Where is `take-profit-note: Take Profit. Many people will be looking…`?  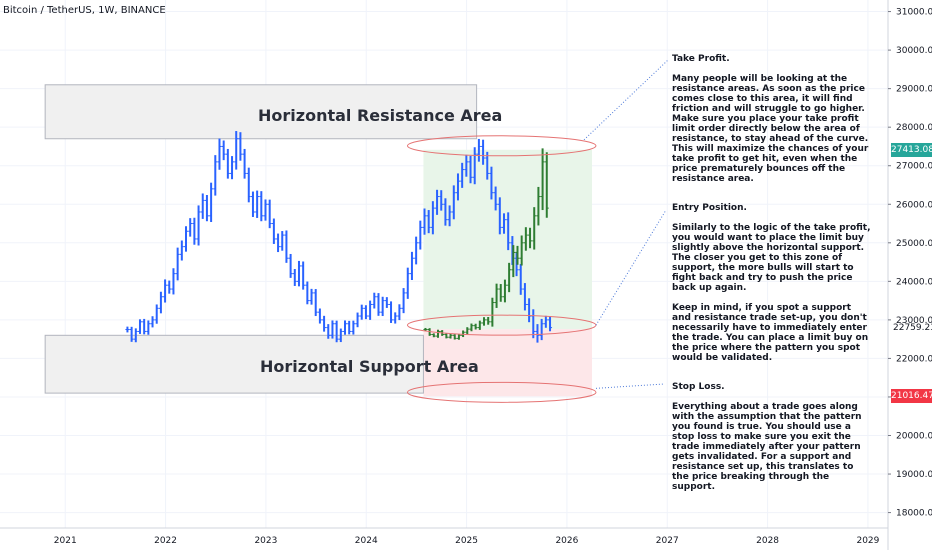
take-profit-note: Take Profit. Many people will be looking… is located at coordinates (772, 119).